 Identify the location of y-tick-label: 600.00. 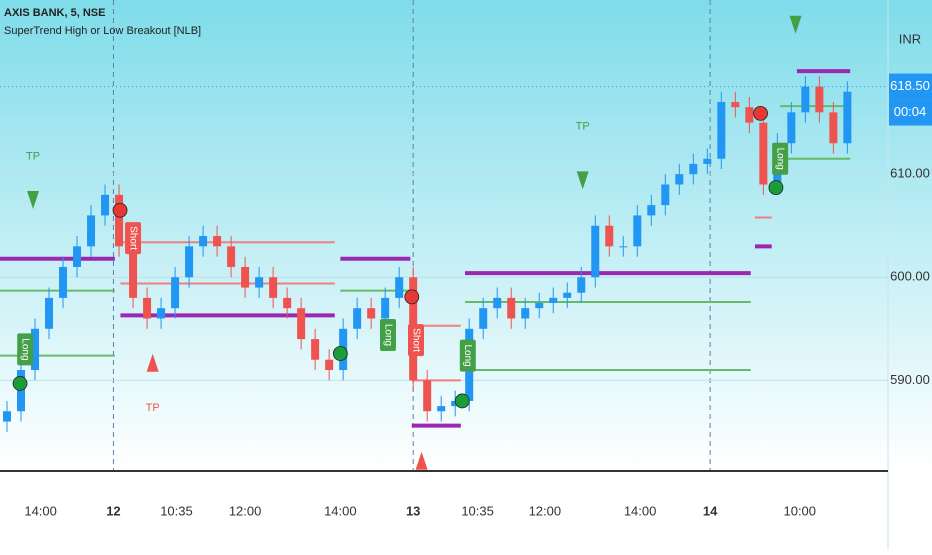
(910, 276).